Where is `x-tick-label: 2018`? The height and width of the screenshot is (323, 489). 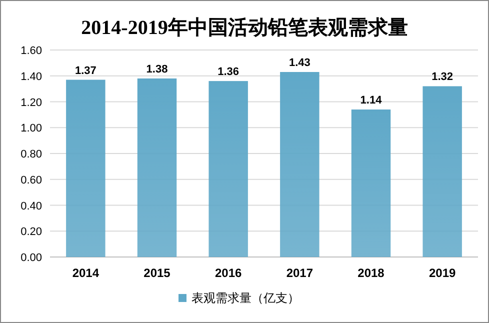
x-tick-label: 2018 is located at coordinates (371, 273).